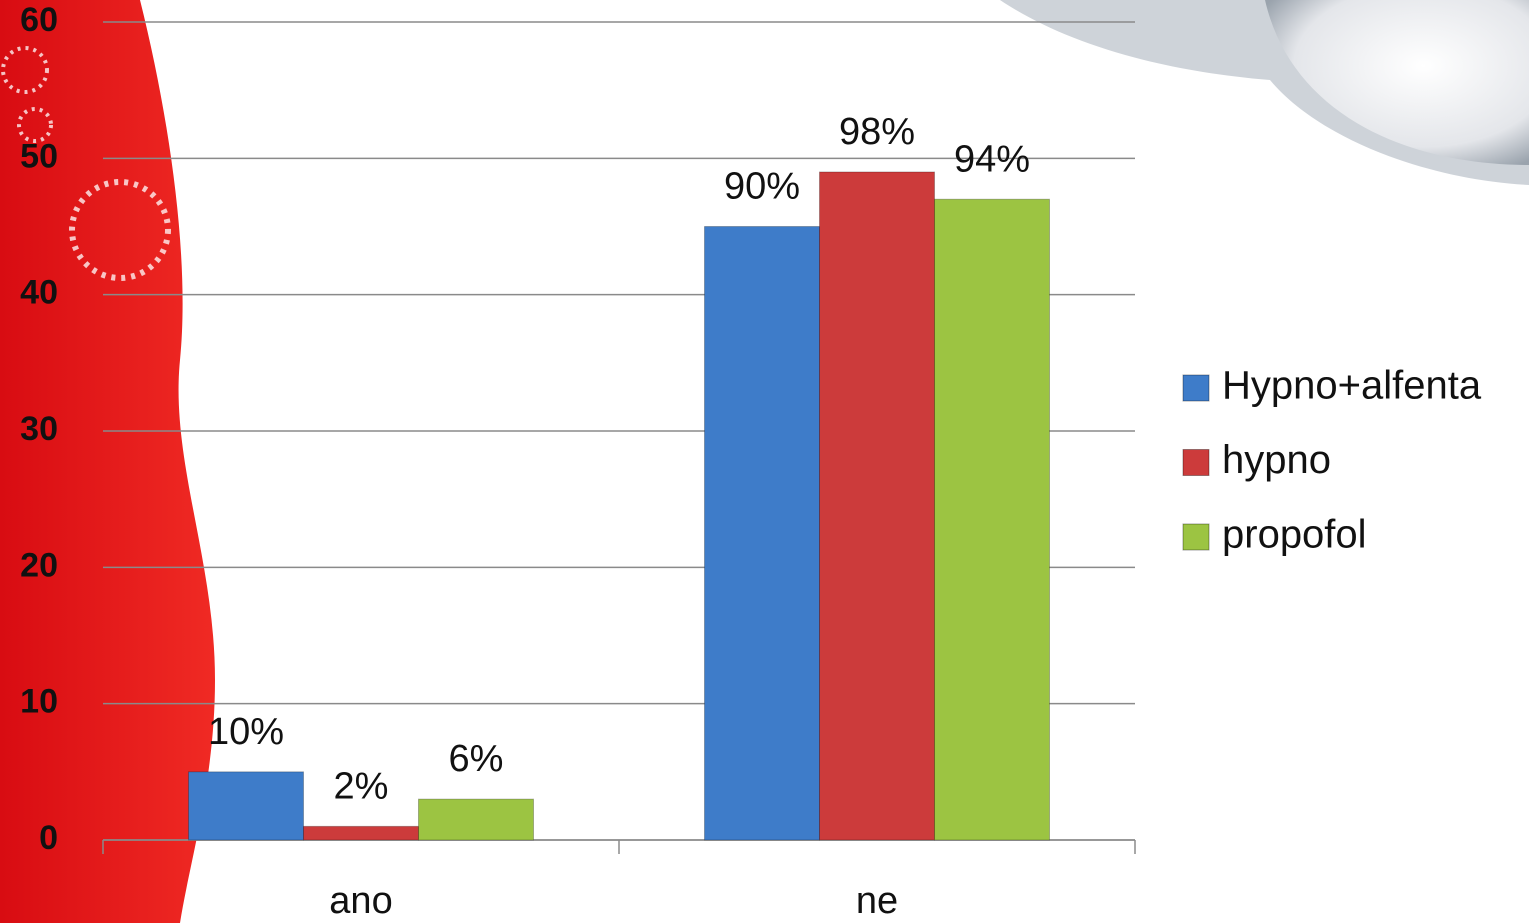 The width and height of the screenshot is (1529, 923). Describe the element at coordinates (39, 702) in the screenshot. I see `y-tick-label: 10` at that location.